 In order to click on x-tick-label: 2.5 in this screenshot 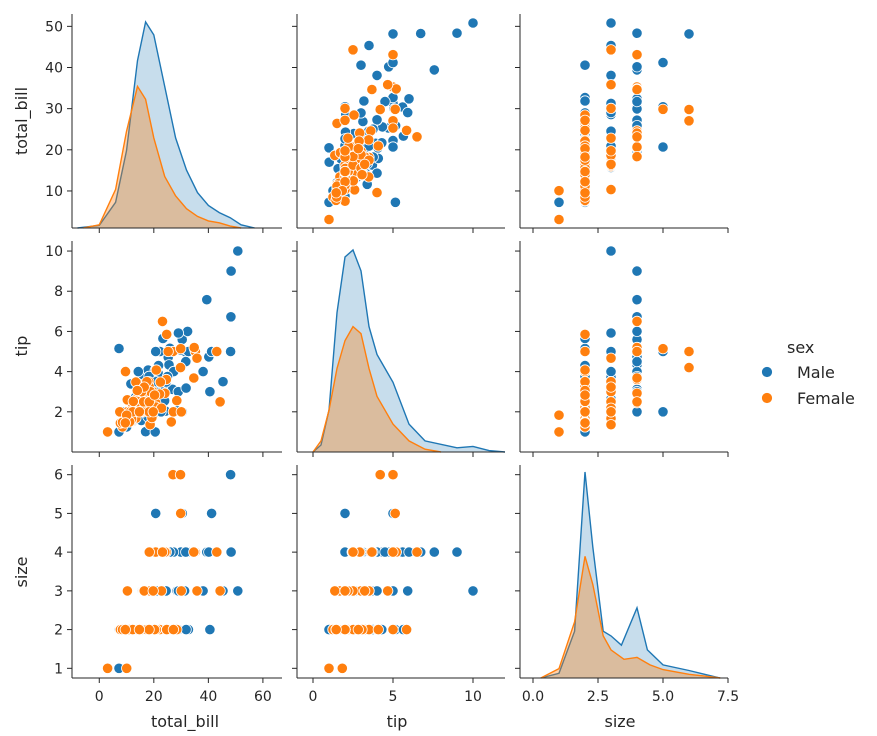, I will do `click(598, 697)`.